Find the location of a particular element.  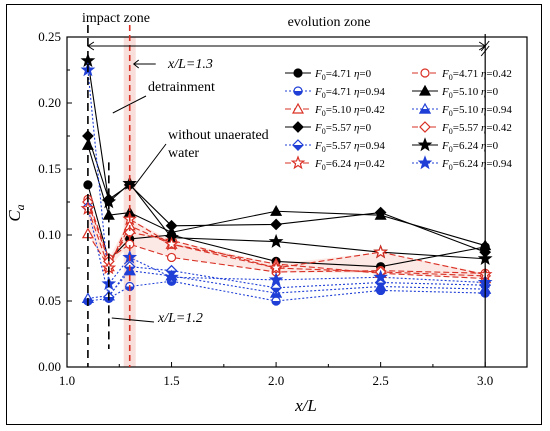

arrow-x13 is located at coordinates (144, 64).